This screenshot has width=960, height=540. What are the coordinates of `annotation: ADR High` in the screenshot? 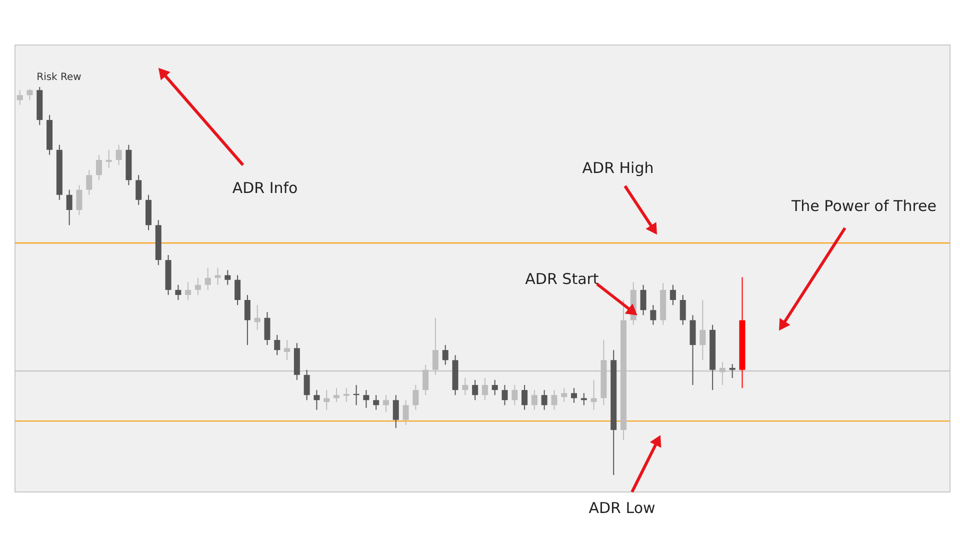 It's located at (618, 168).